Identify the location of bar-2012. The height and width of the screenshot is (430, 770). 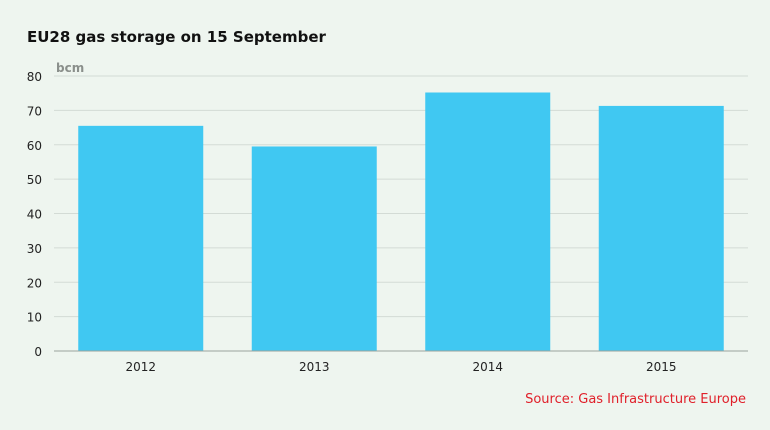
(141, 238).